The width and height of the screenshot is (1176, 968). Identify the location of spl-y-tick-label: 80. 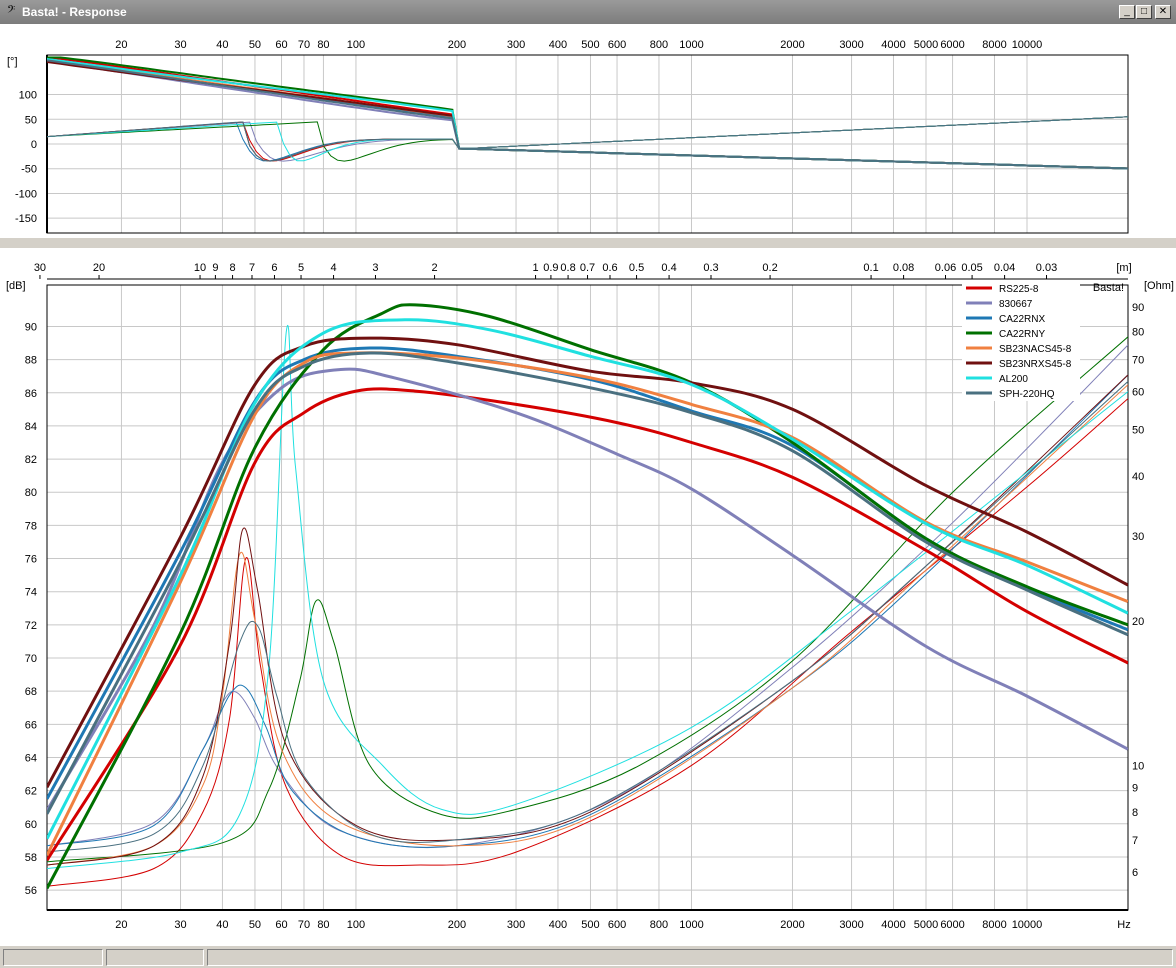
(31, 493).